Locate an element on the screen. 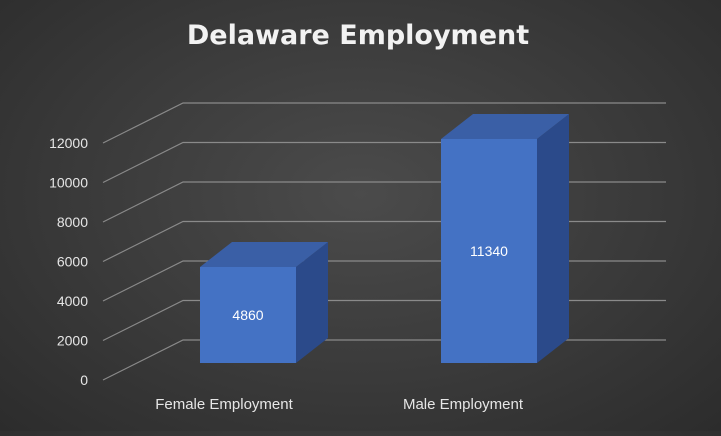 The width and height of the screenshot is (721, 436). data-label: 11340 is located at coordinates (489, 251).